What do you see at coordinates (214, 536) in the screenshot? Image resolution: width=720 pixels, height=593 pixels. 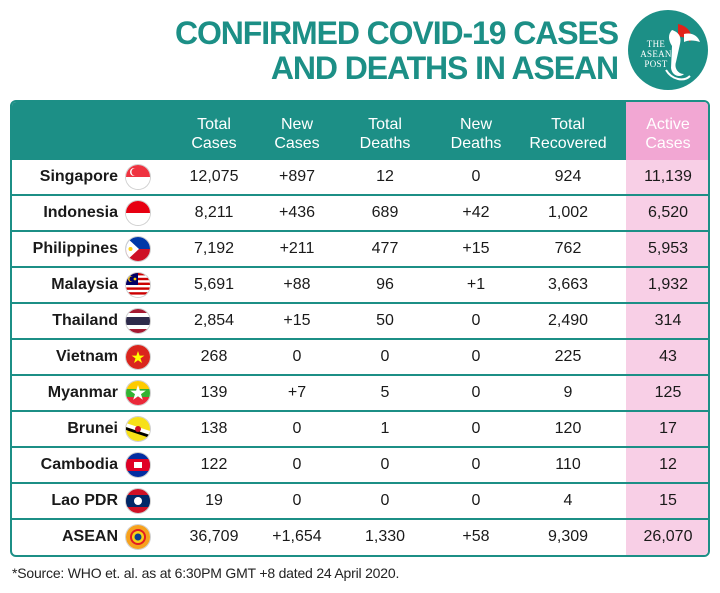 I see `table-cell: 36,709` at bounding box center [214, 536].